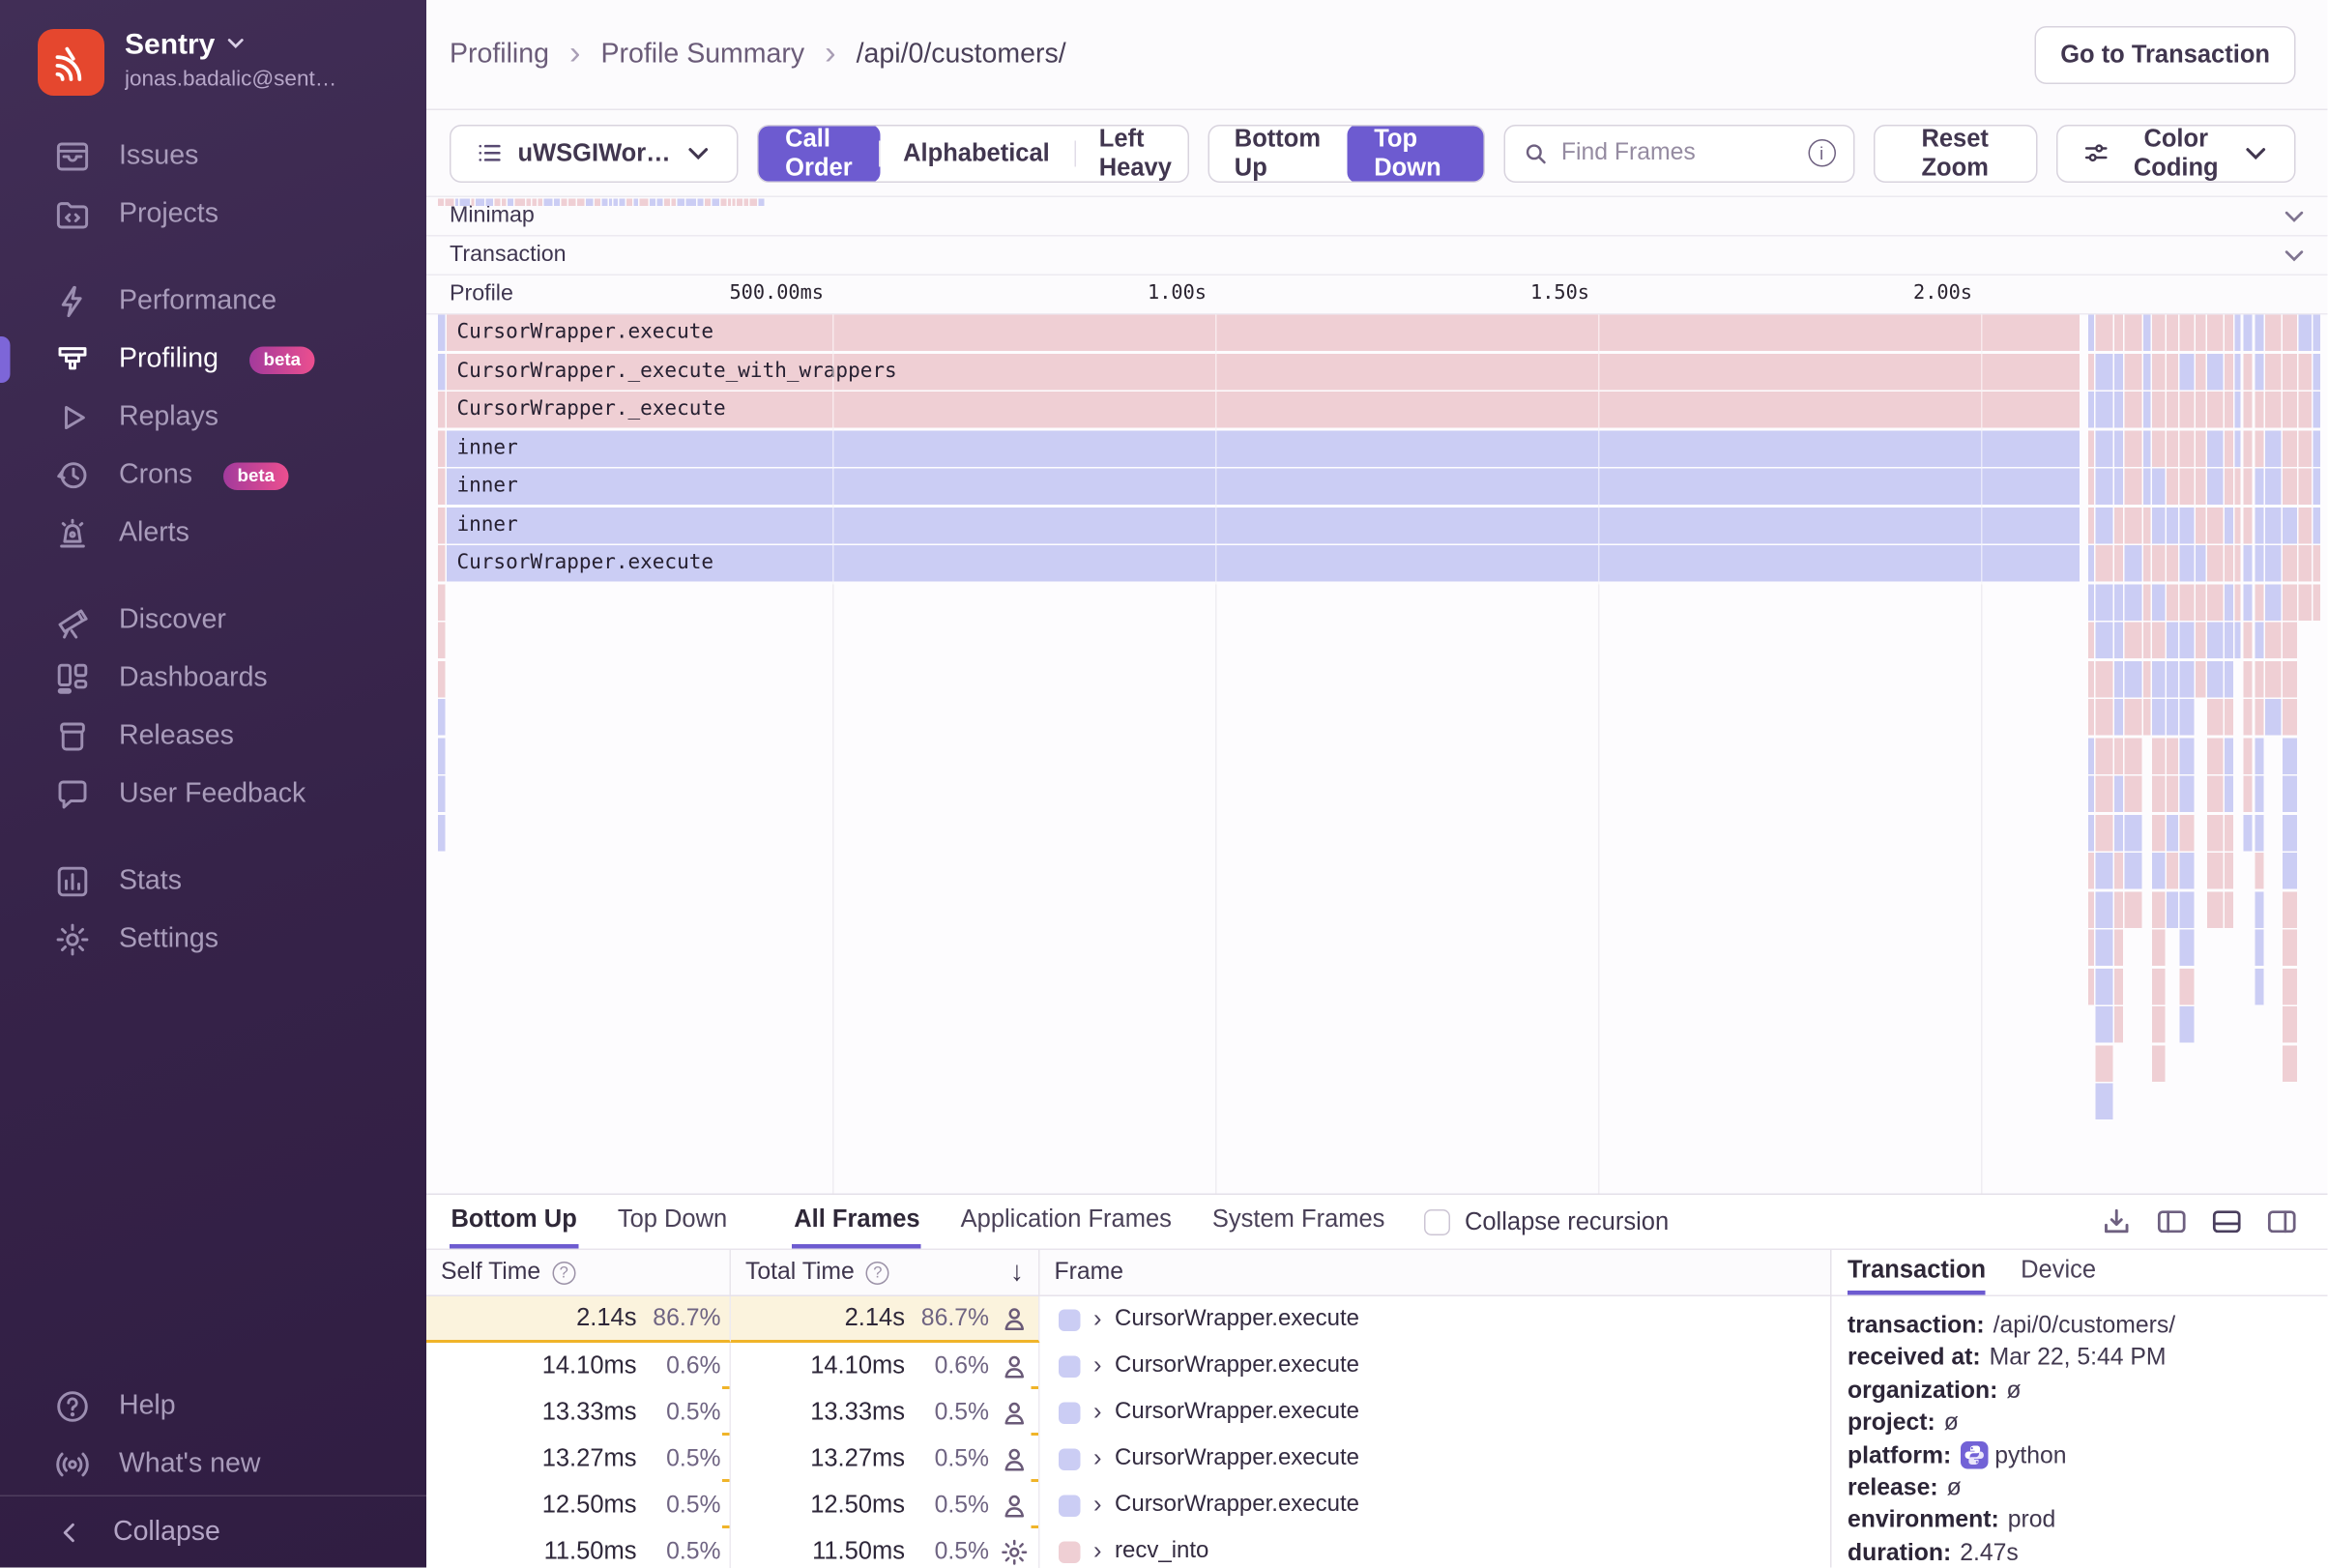  I want to click on sidebar-item-help: Help, so click(213, 1407).